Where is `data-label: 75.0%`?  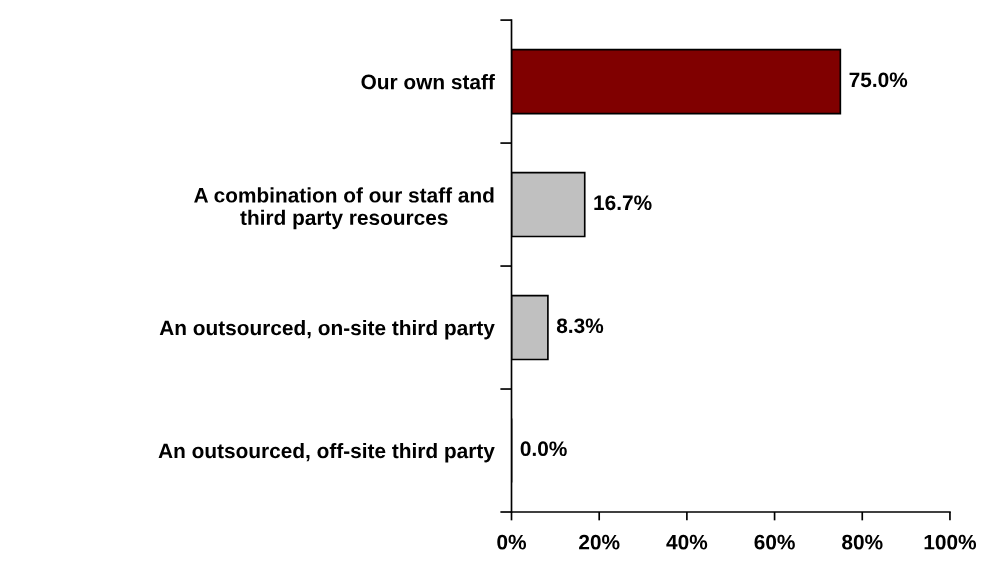 data-label: 75.0% is located at coordinates (878, 80).